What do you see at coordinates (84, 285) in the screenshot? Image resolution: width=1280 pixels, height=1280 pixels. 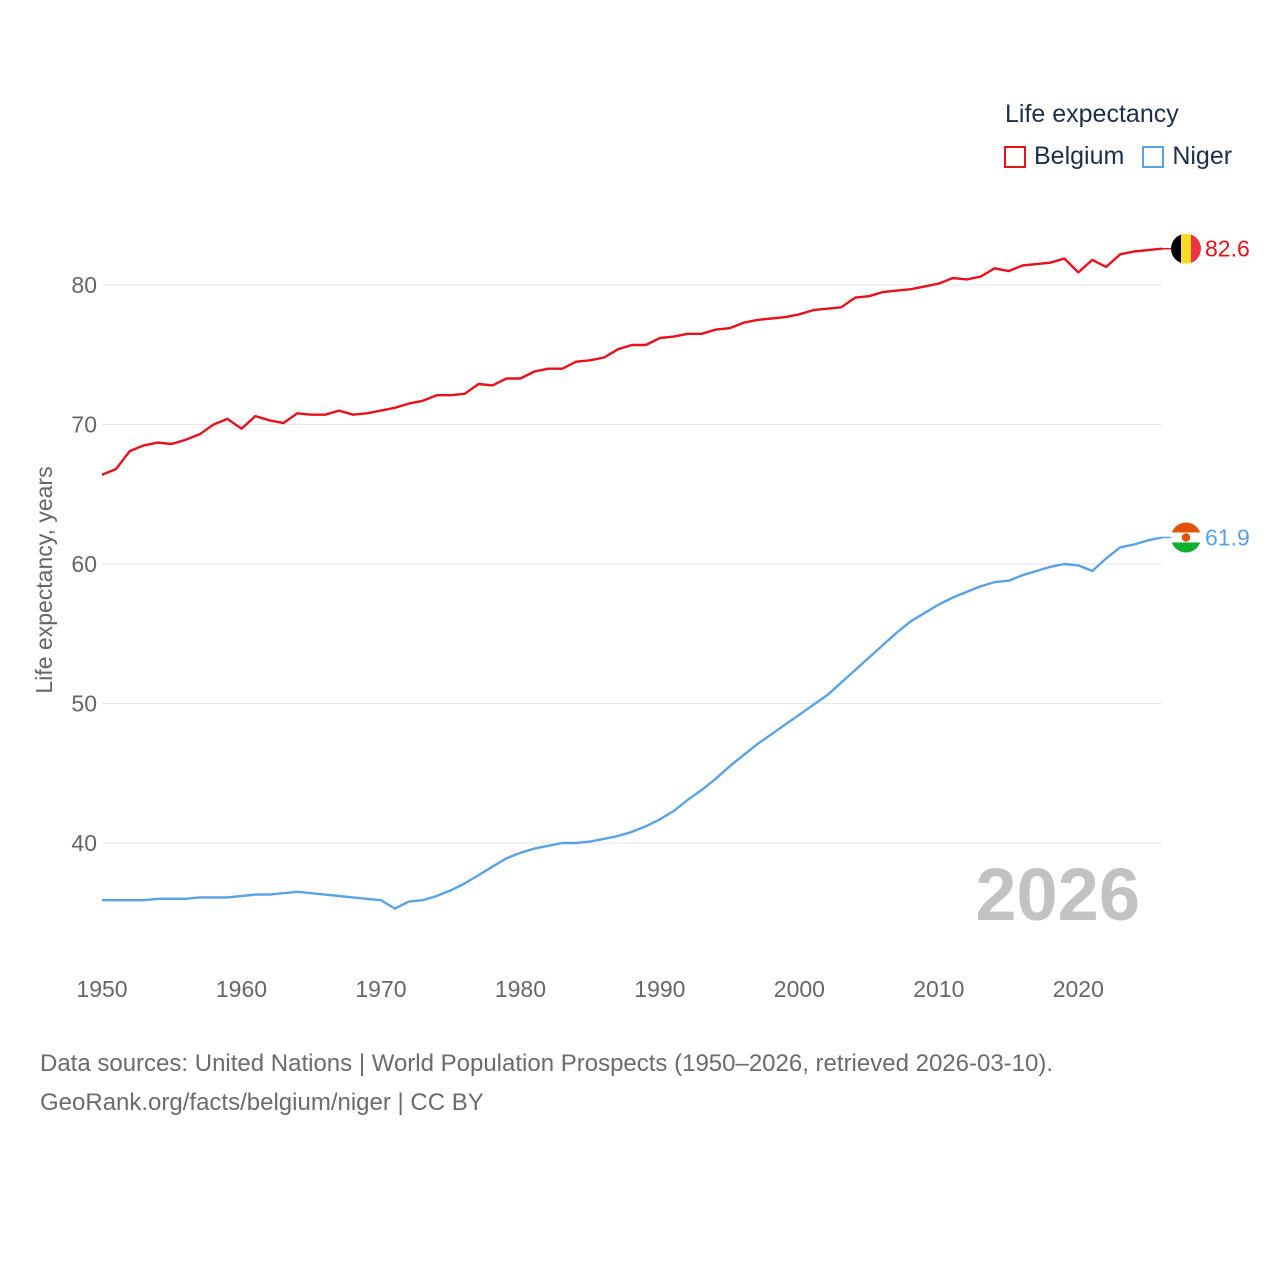 I see `y-tick-label-80: 80` at bounding box center [84, 285].